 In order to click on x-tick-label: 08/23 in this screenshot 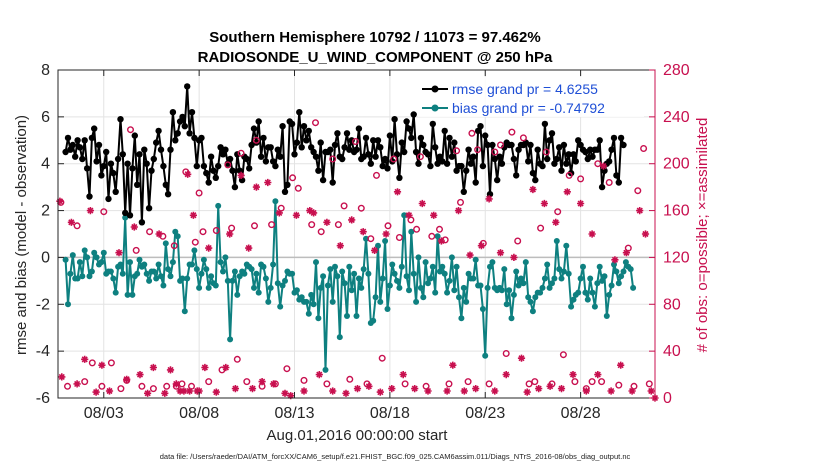, I will do `click(485, 413)`.